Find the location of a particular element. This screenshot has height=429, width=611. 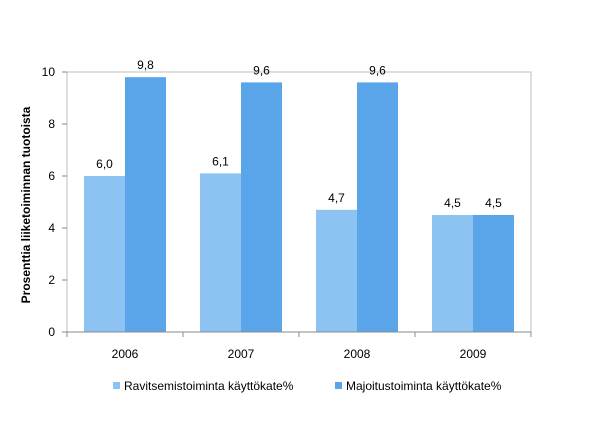

bar-ravitsemistoiminta-2008 is located at coordinates (336, 270).